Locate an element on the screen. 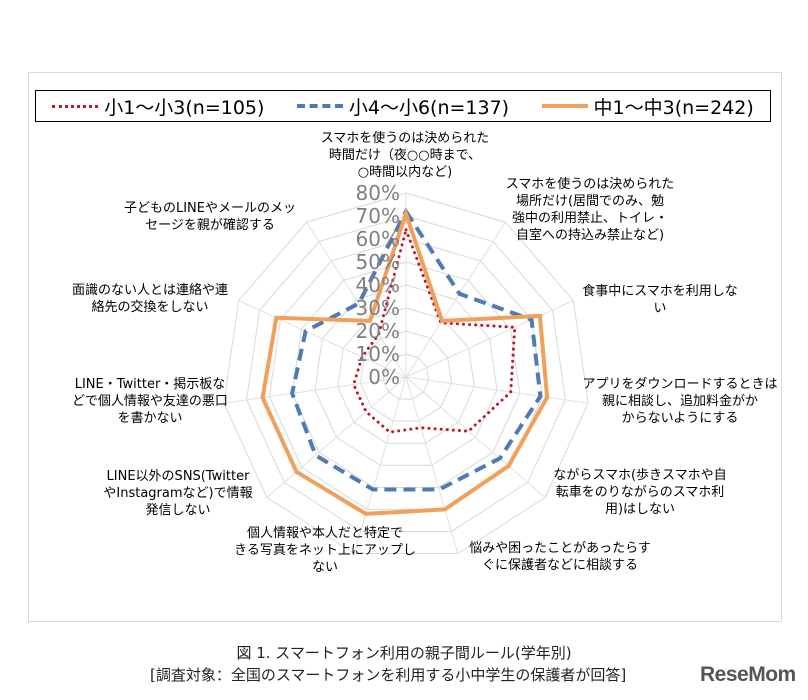 The width and height of the screenshot is (808, 700). legend-item-elementary-lower: 小1～小3(n=105) is located at coordinates (158, 106).